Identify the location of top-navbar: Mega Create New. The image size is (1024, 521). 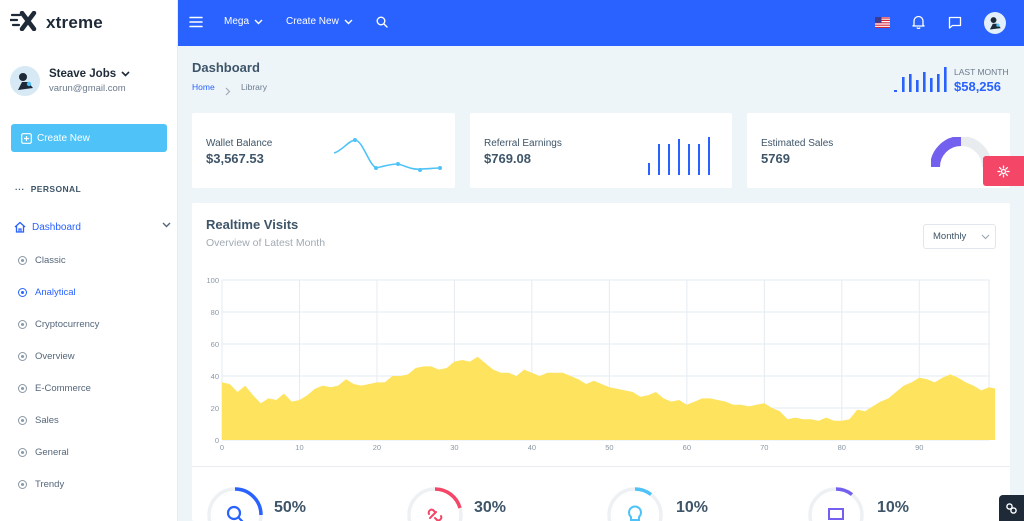
(601, 23).